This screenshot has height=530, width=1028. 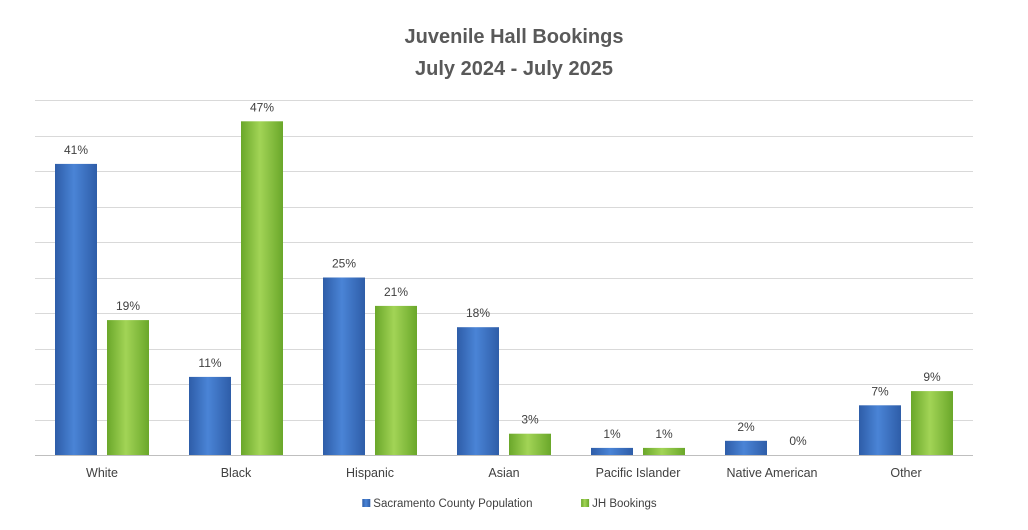 I want to click on data-label: 7%, so click(x=880, y=391).